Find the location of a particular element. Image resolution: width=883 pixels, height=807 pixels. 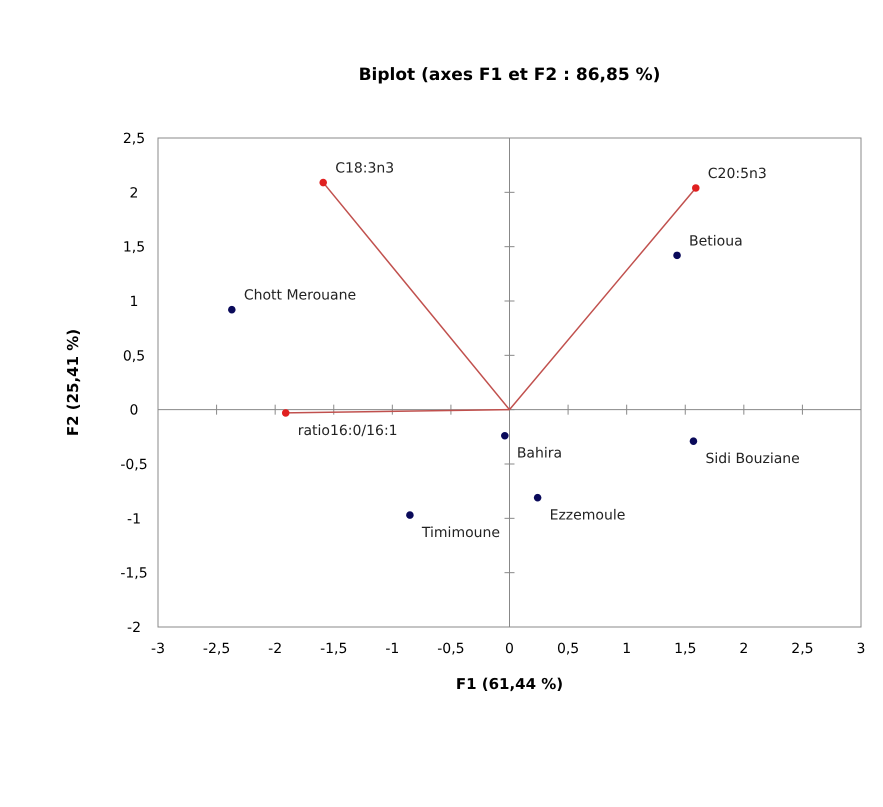

data-label: Chott Merouane is located at coordinates (300, 296).